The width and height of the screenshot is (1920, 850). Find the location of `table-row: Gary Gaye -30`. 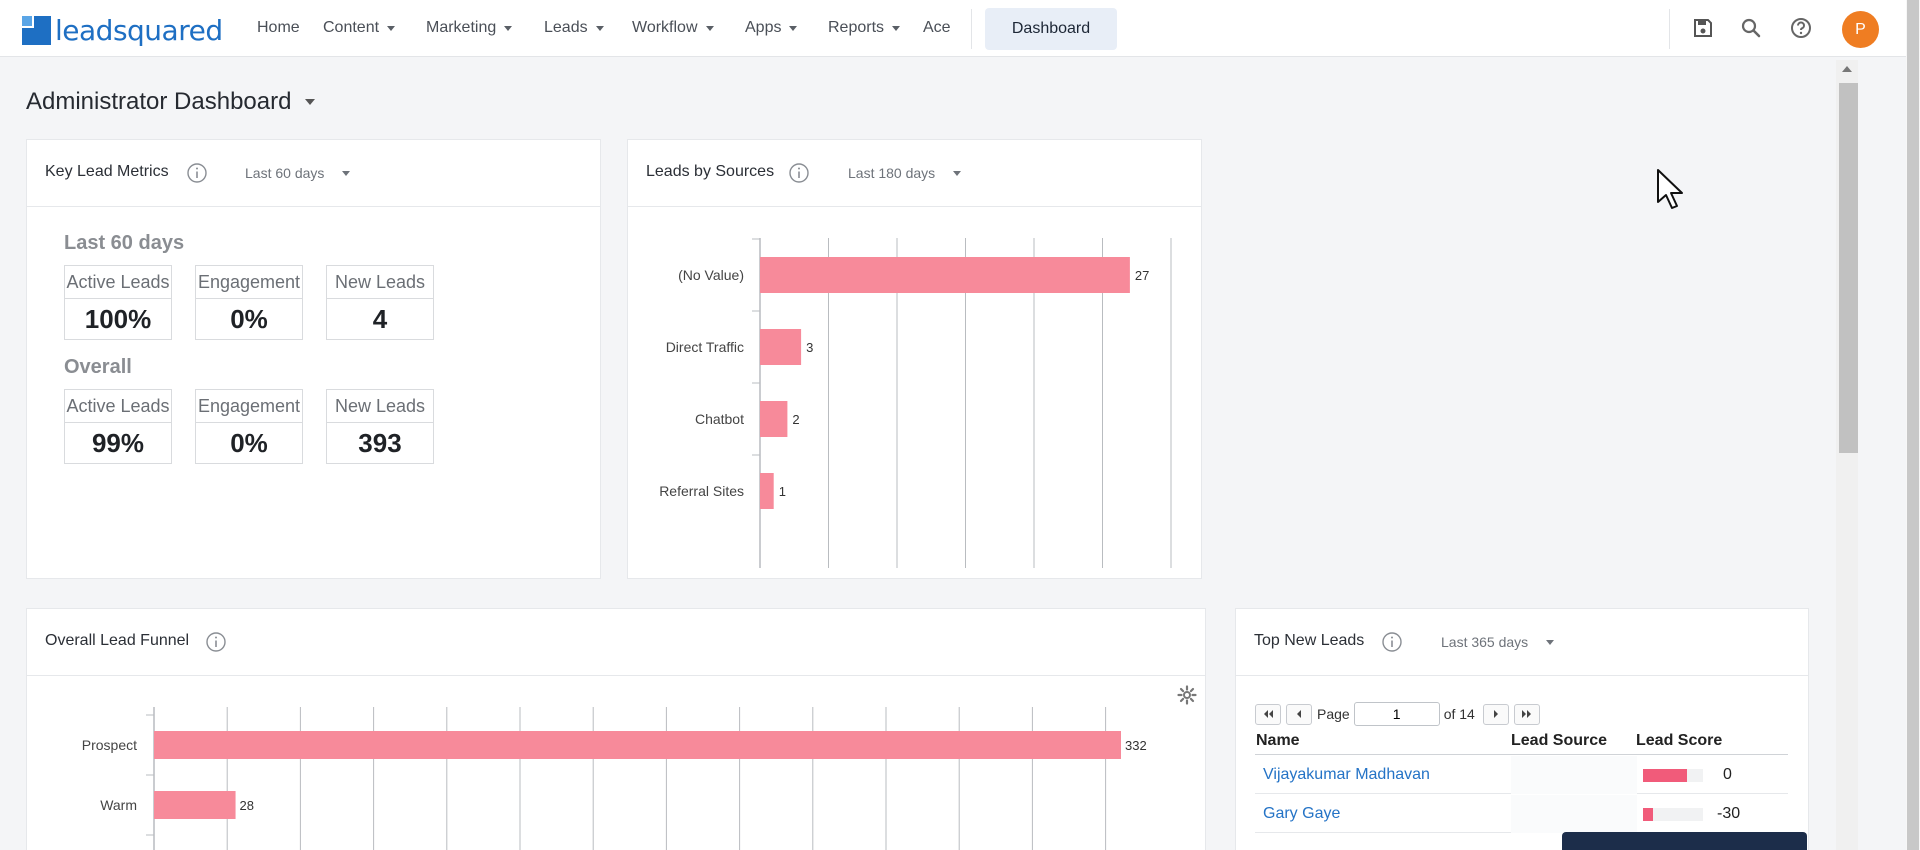

table-row: Gary Gaye -30 is located at coordinates (1521, 814).